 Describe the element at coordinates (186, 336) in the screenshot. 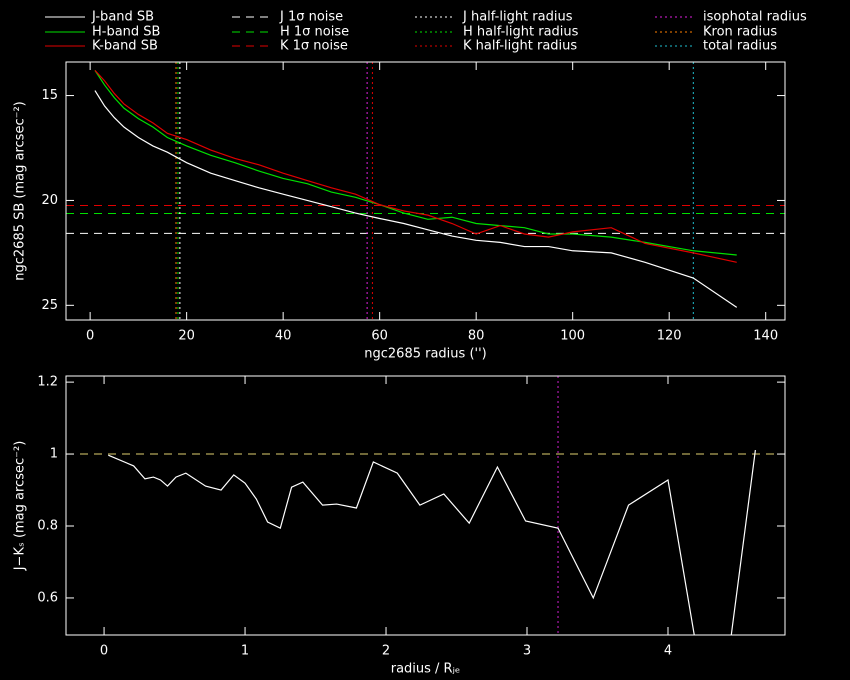

I see `x-tick-label: 20` at that location.